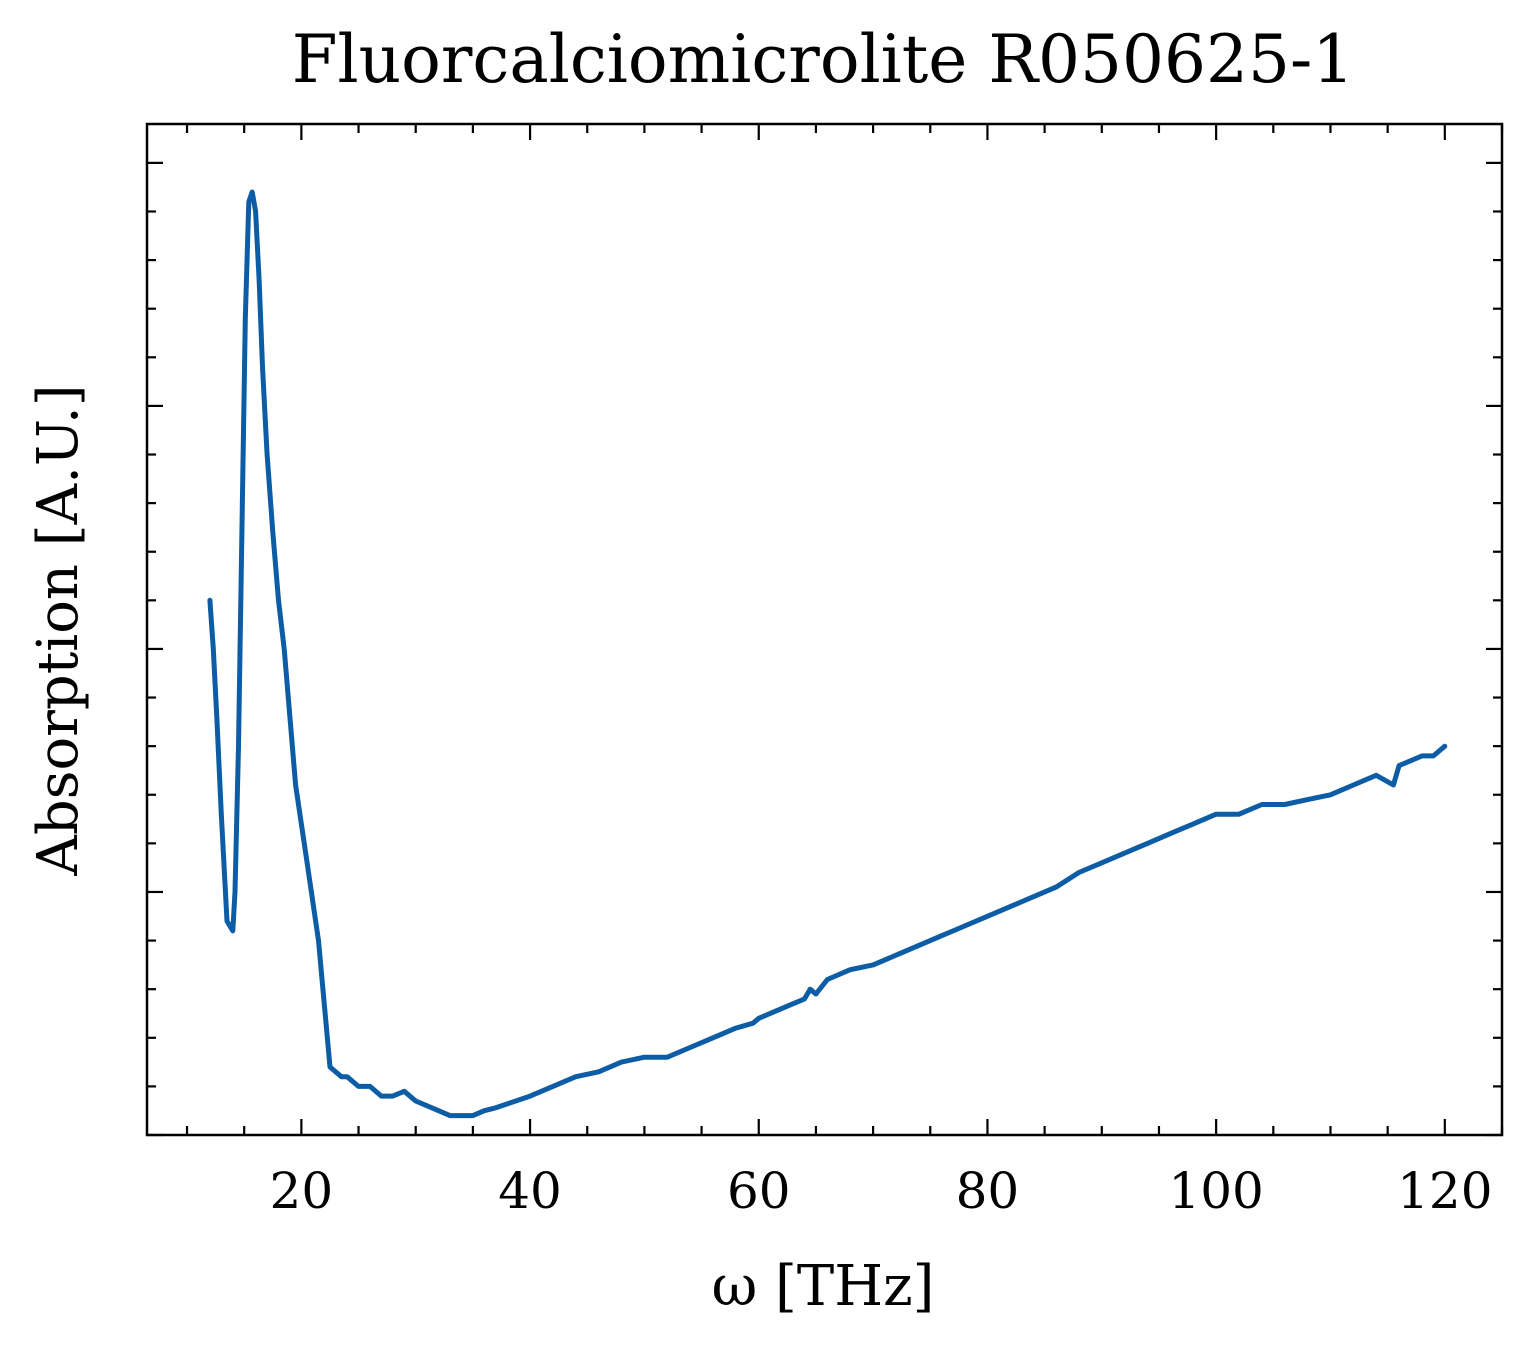  What do you see at coordinates (988, 1191) in the screenshot?
I see `x-tick-label: 80` at bounding box center [988, 1191].